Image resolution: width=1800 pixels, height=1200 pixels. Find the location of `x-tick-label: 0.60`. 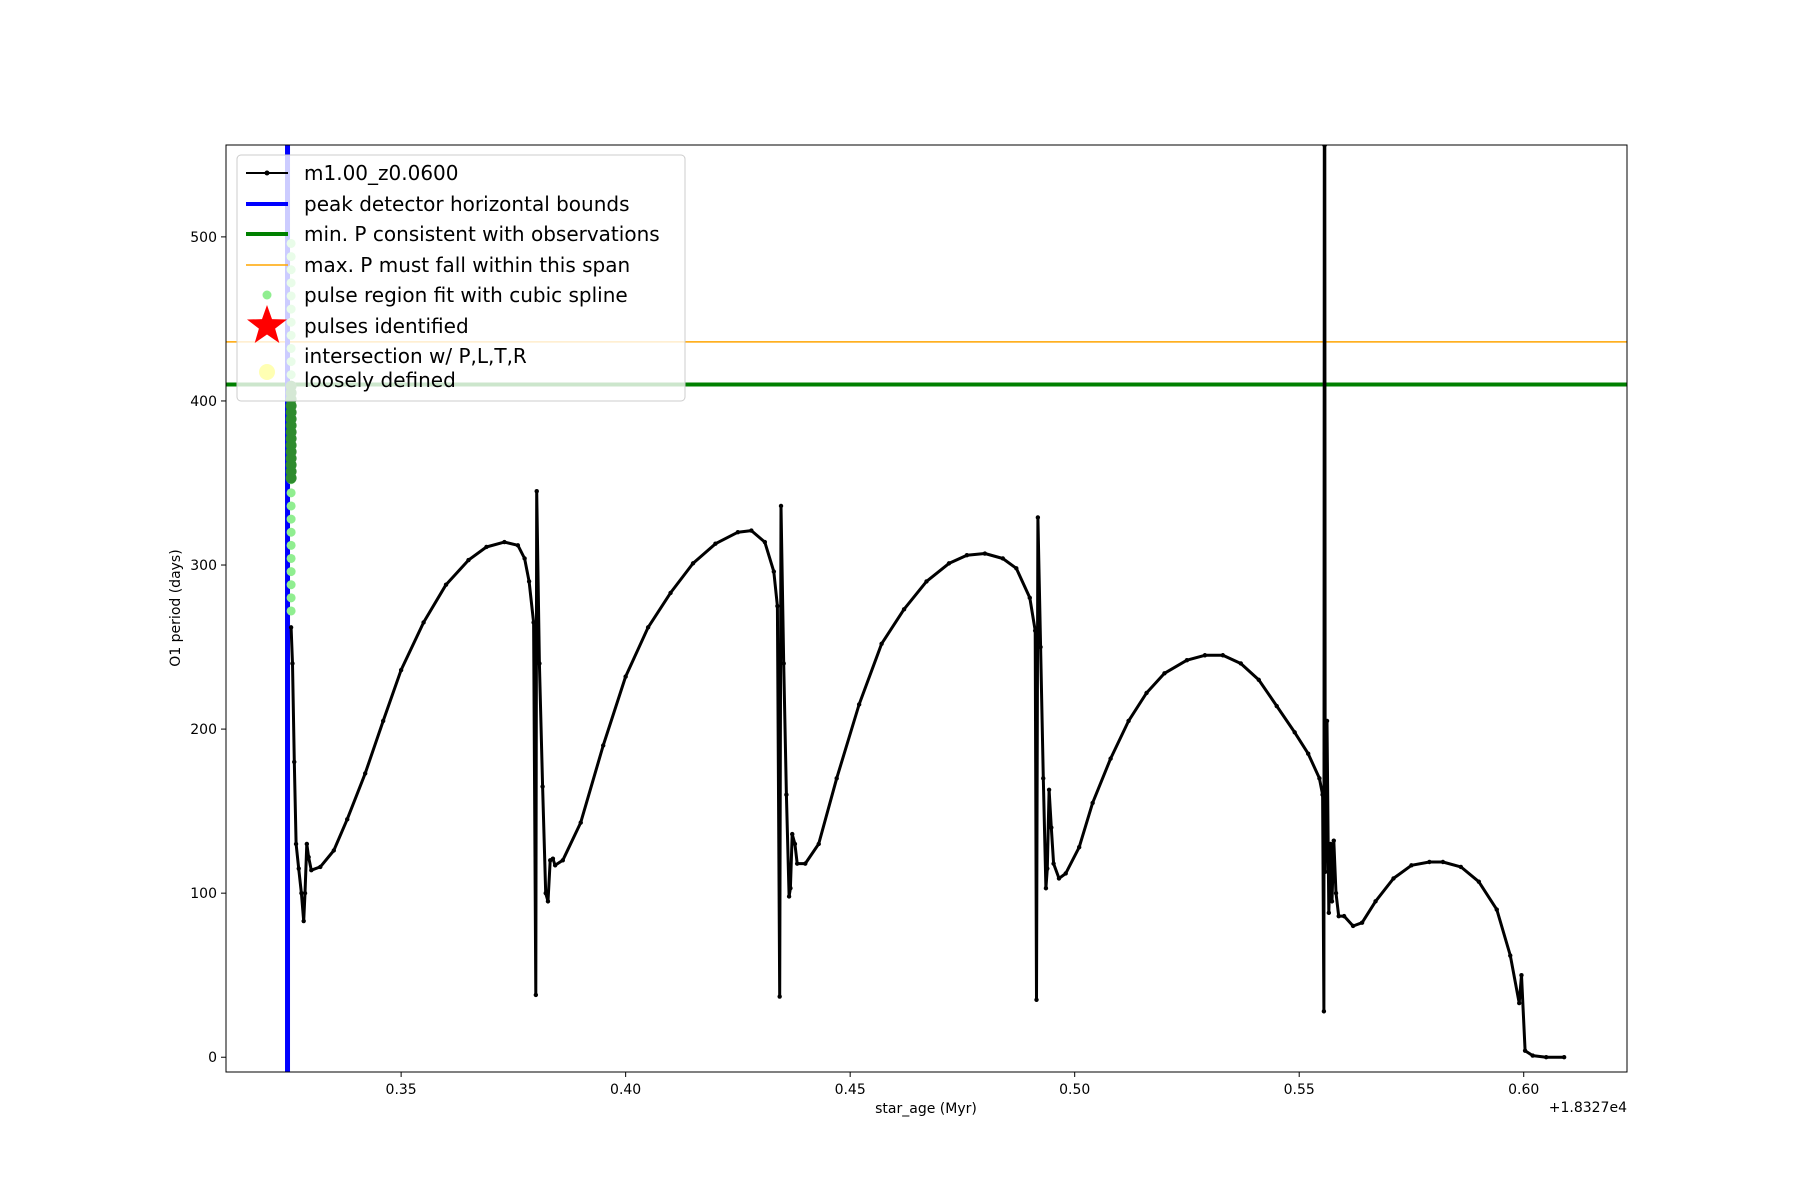

x-tick-label: 0.60 is located at coordinates (1523, 1090).